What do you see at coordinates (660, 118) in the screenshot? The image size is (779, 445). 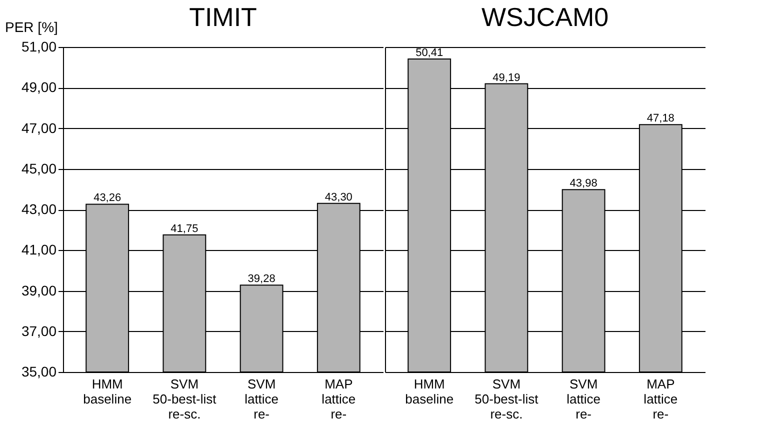 I see `data-label: 47,18` at bounding box center [660, 118].